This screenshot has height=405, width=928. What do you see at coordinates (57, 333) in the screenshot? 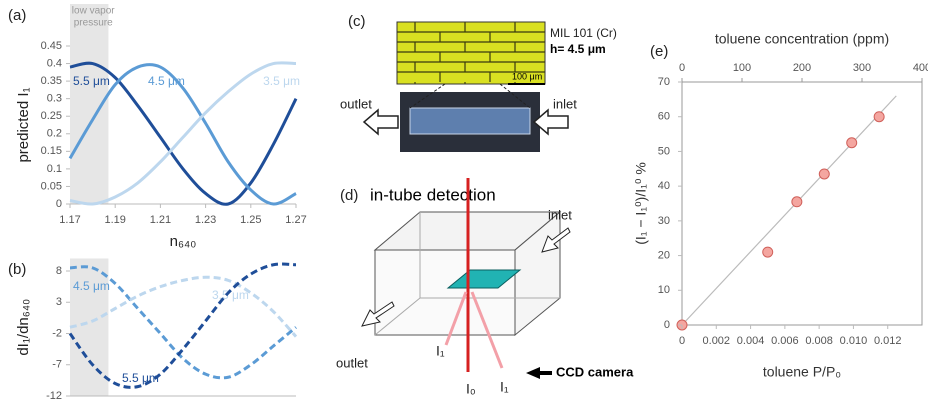
I see `y-tick-label: -2` at bounding box center [57, 333].